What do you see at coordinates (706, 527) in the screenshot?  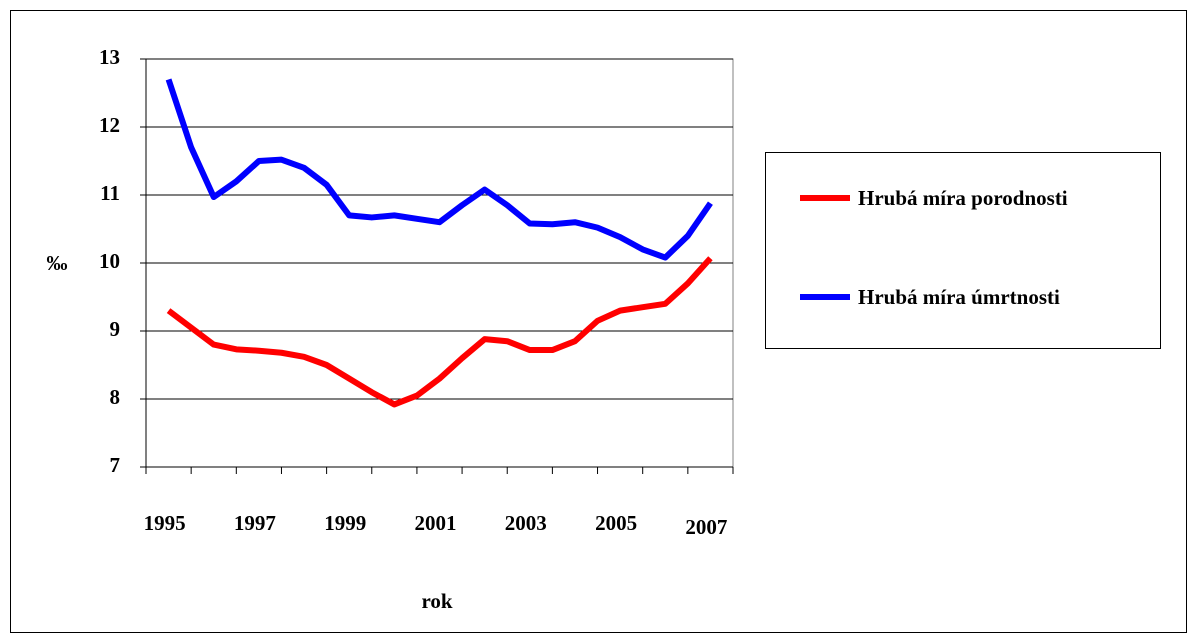 I see `x-tick-label: 2007` at bounding box center [706, 527].